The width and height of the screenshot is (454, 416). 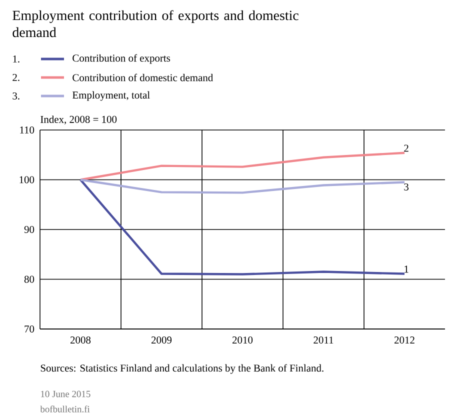 What do you see at coordinates (406, 148) in the screenshot?
I see `annotation: 2` at bounding box center [406, 148].